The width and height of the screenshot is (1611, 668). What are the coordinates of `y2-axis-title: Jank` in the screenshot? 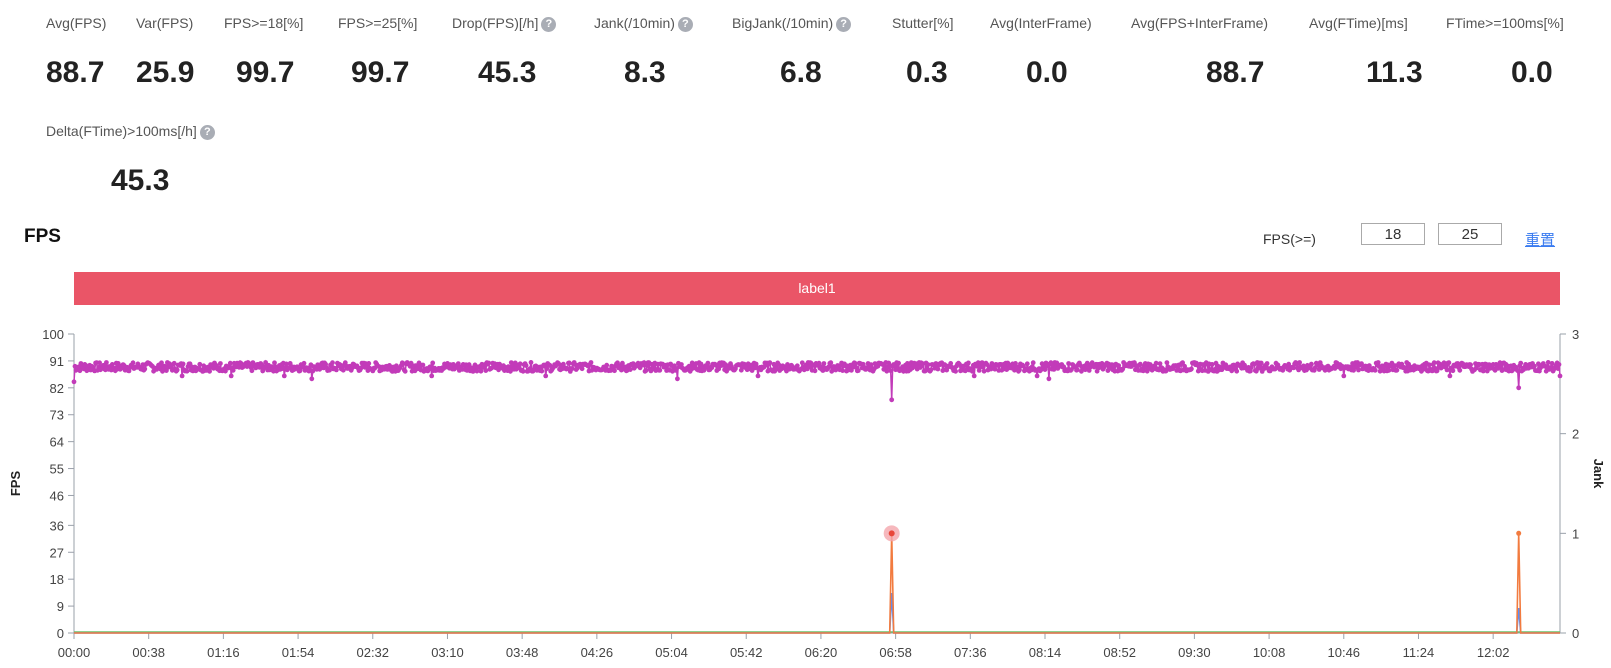 It's located at (1598, 474).